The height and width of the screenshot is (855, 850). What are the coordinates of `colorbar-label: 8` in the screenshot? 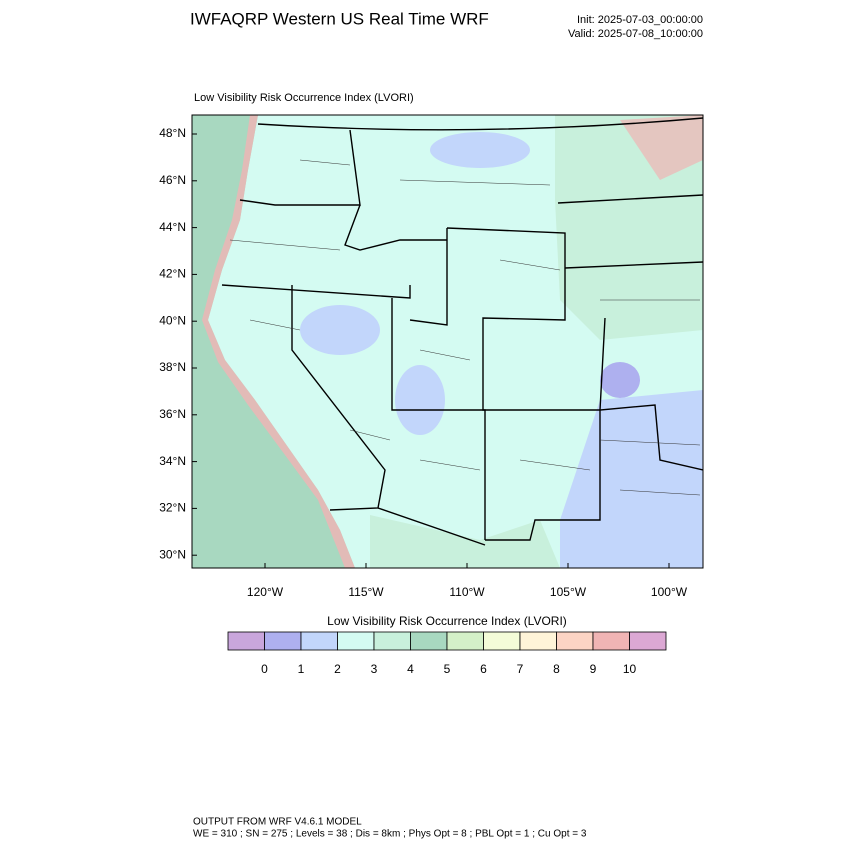 It's located at (556, 669).